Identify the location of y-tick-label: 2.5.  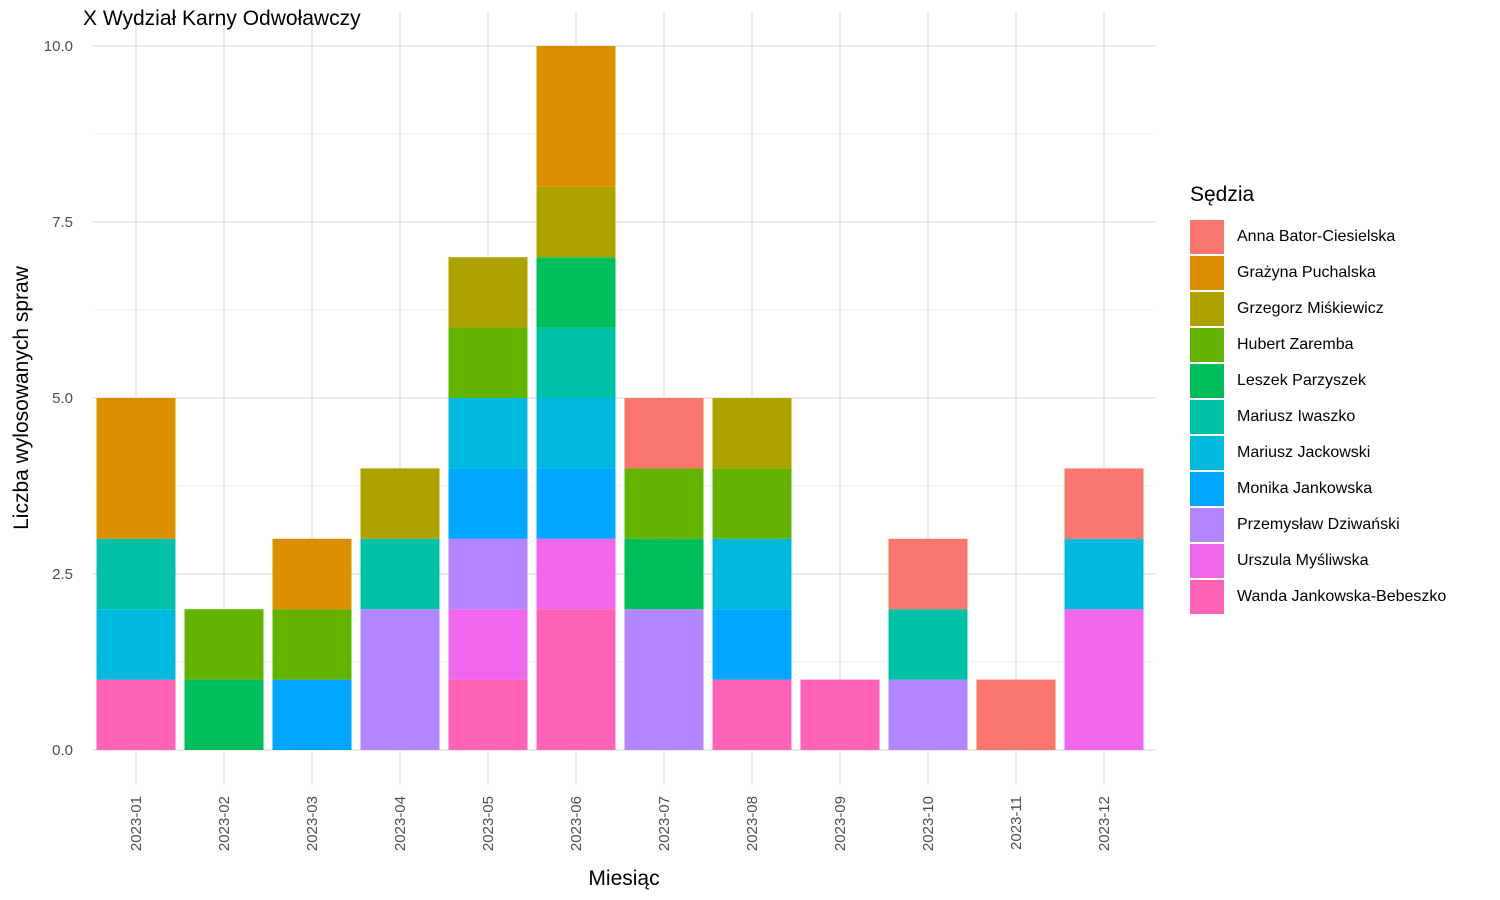
(62, 574).